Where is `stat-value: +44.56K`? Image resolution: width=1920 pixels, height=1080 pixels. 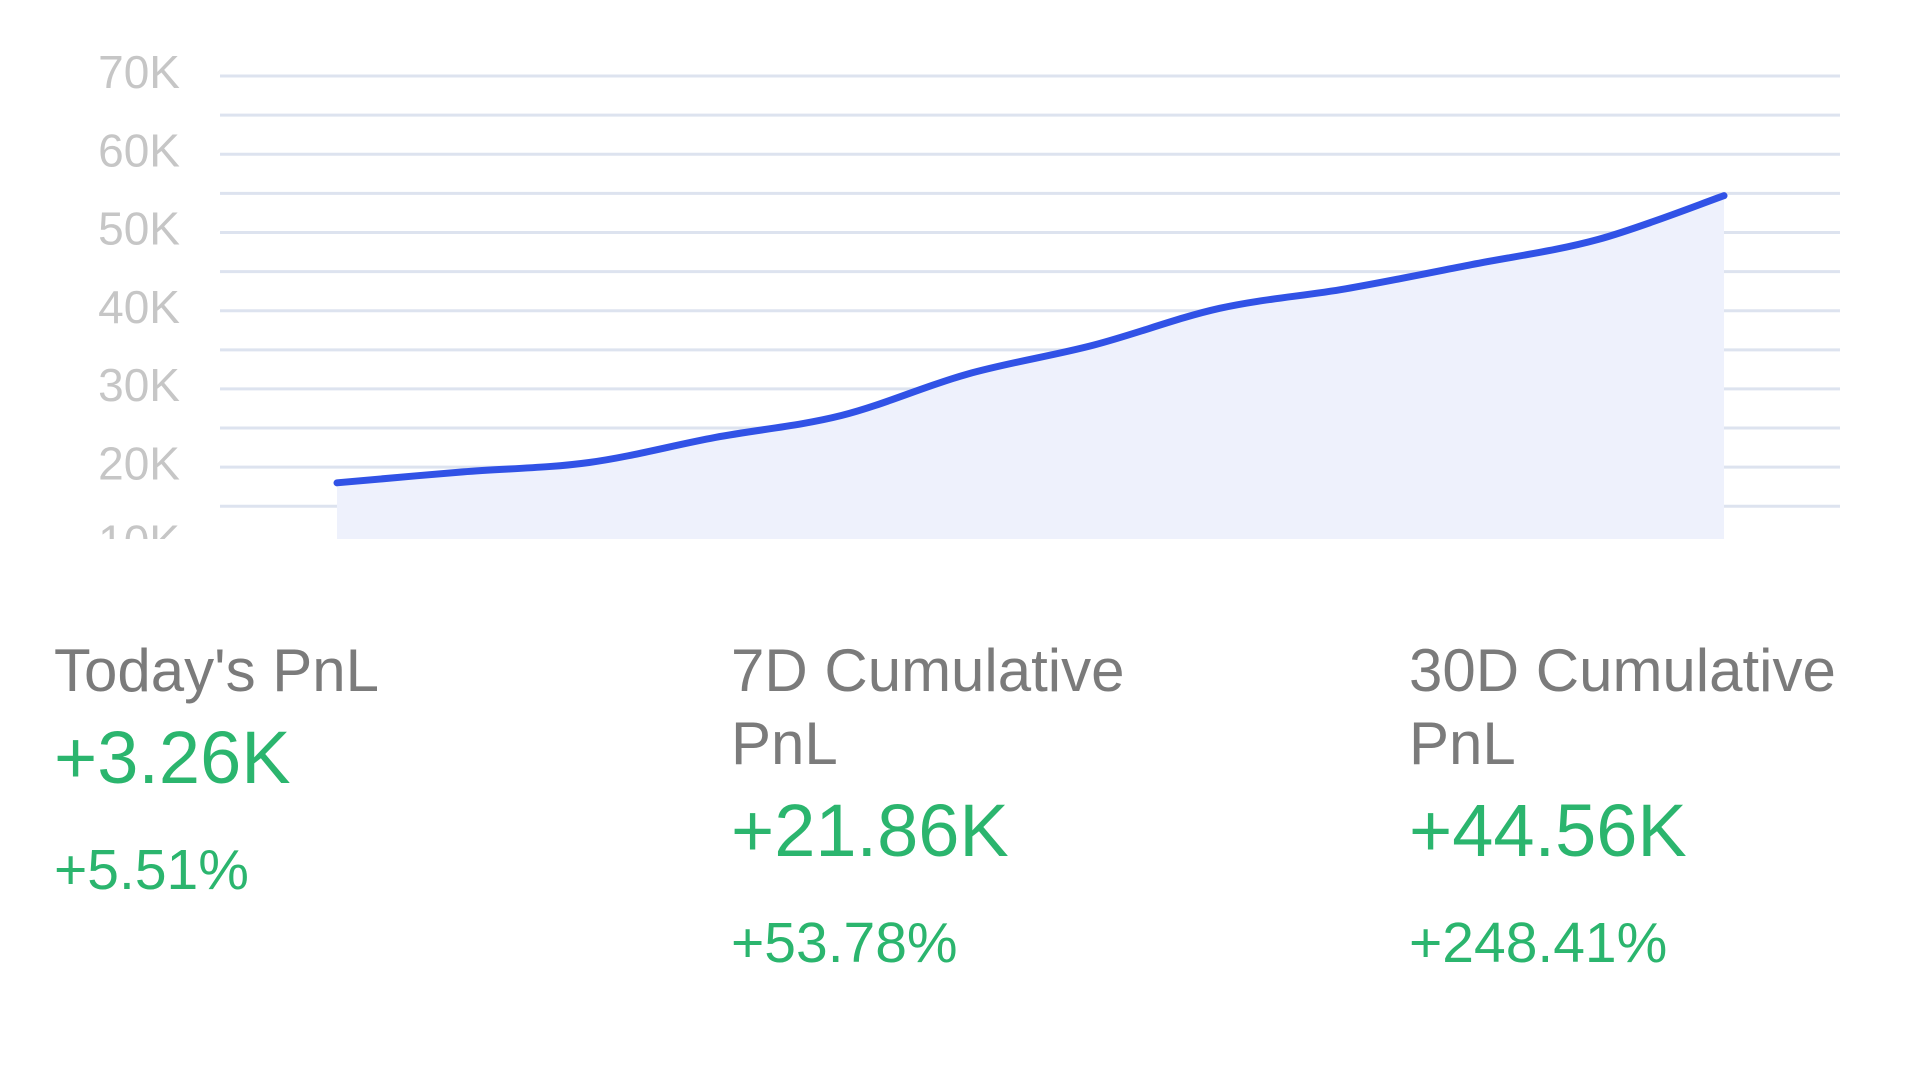 stat-value: +44.56K is located at coordinates (1548, 830).